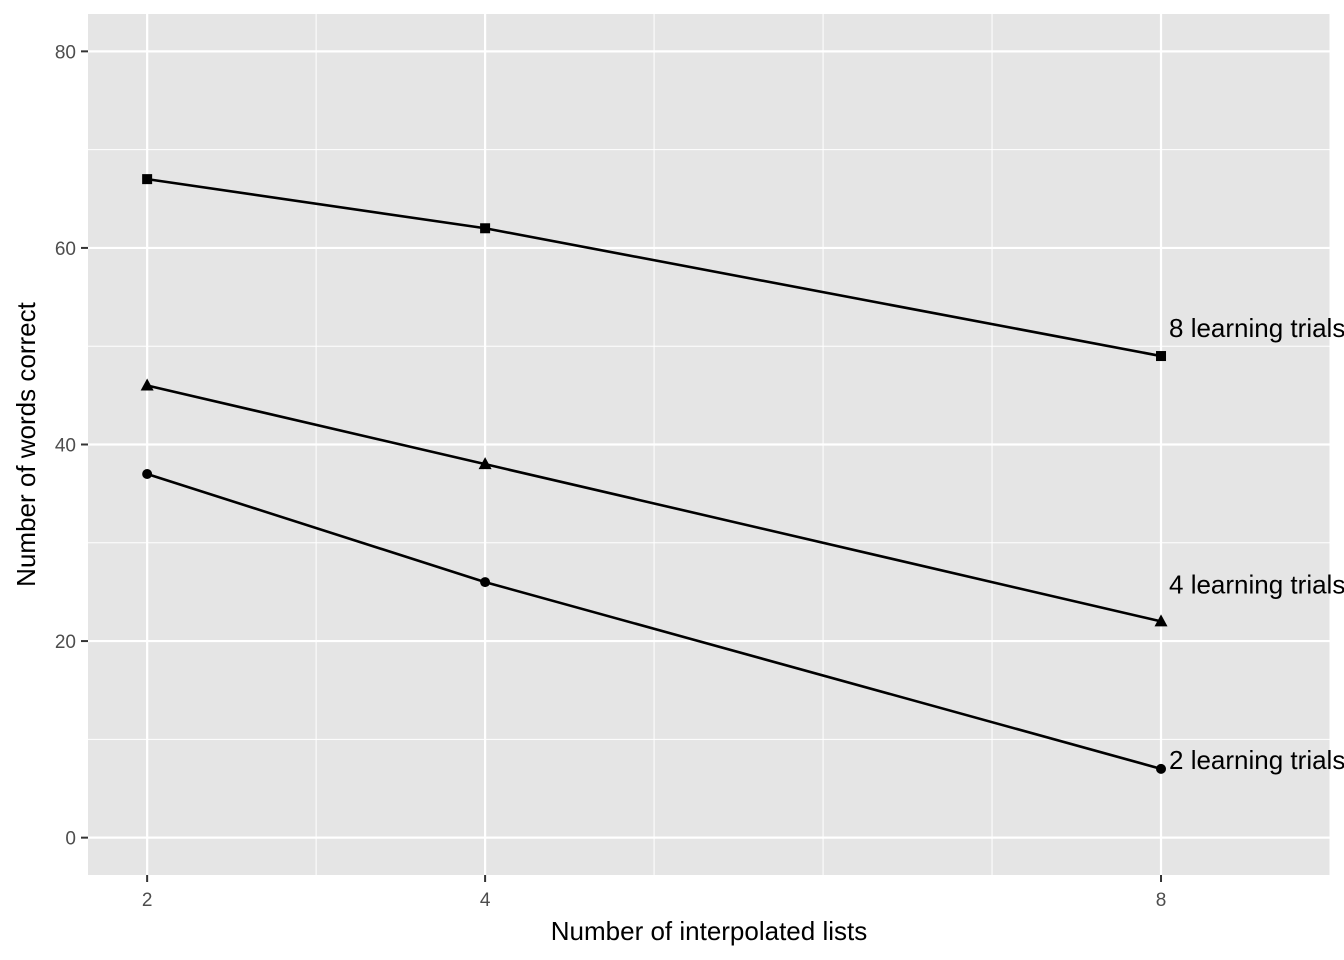 The image size is (1344, 960). Describe the element at coordinates (65, 446) in the screenshot. I see `y-tick-label: 40` at that location.